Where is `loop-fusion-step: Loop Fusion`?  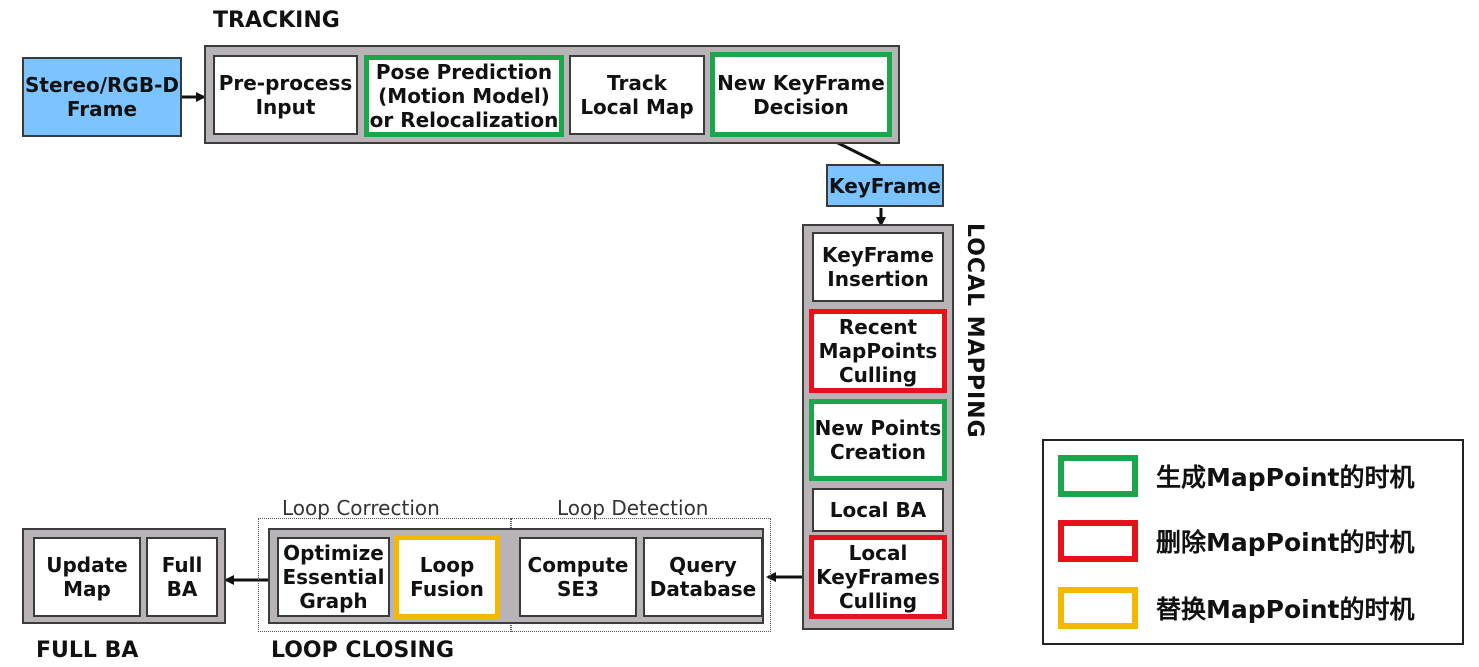
loop-fusion-step: Loop Fusion is located at coordinates (447, 577).